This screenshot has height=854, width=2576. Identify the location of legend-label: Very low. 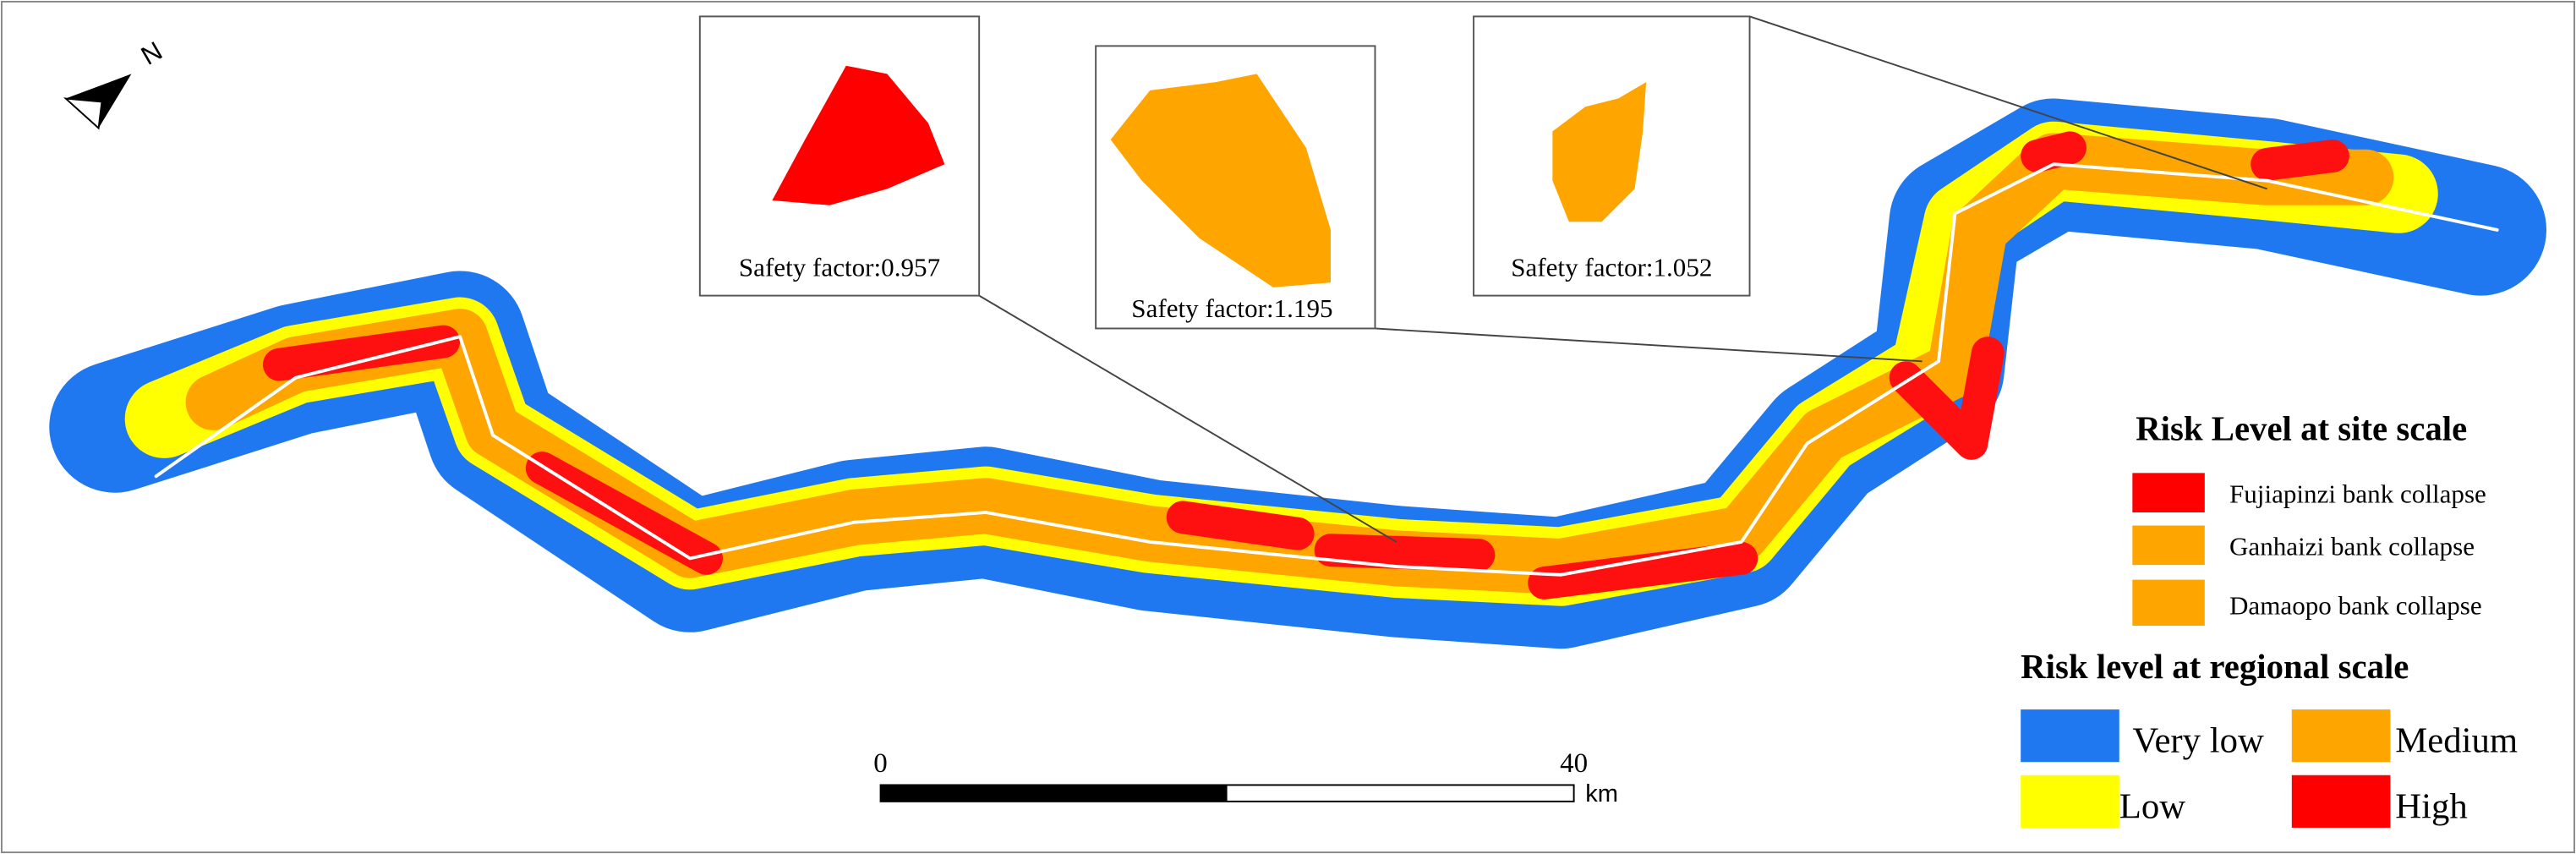
(2198, 741).